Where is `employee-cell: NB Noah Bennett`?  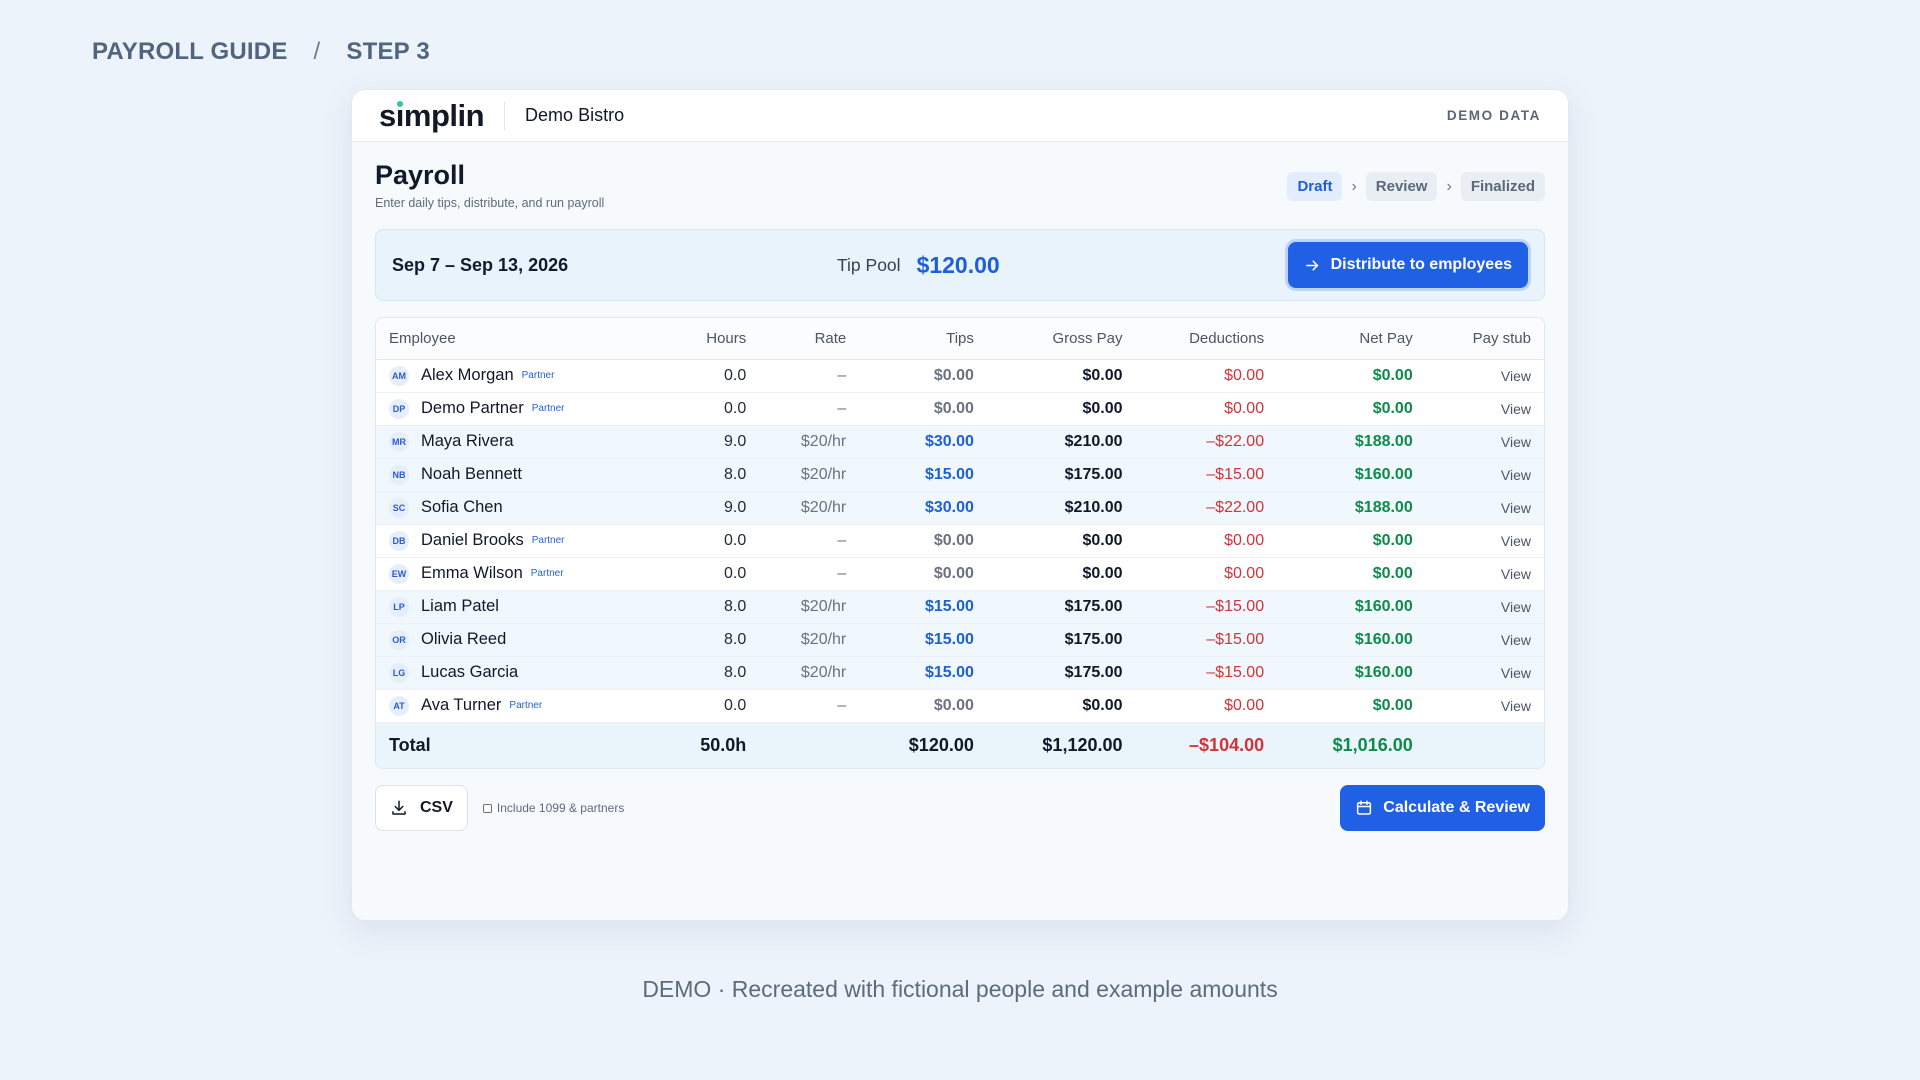 employee-cell: NB Noah Bennett is located at coordinates (517, 475).